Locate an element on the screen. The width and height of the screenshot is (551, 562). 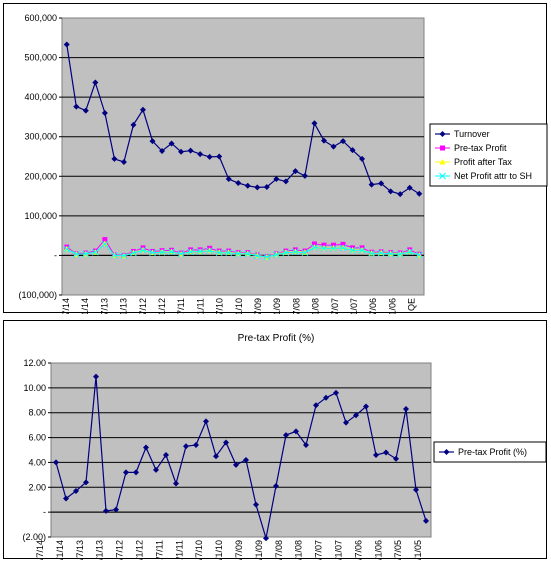
legend-item-profit-after-tax: Profit after Tax is located at coordinates (473, 162).